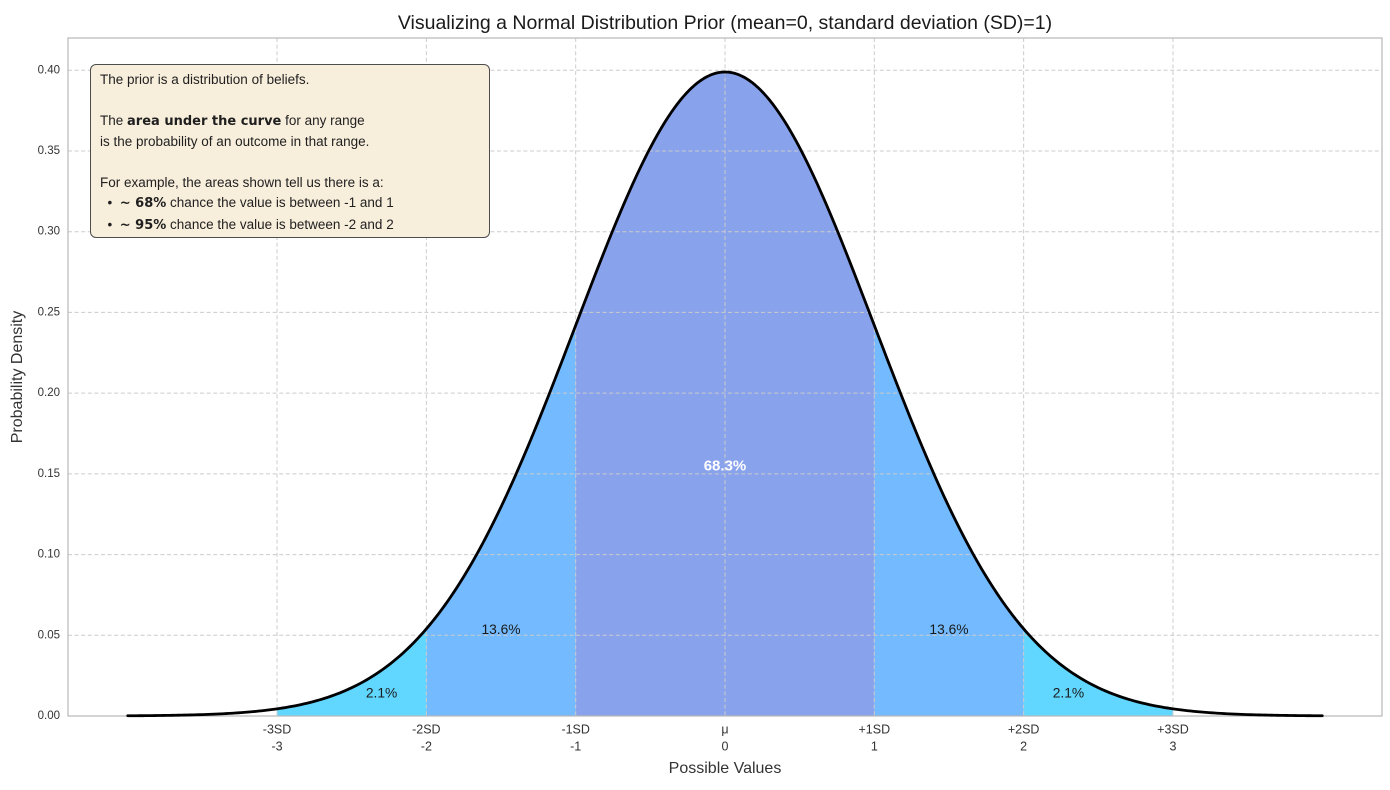 This screenshot has height=790, width=1390. Describe the element at coordinates (724, 730) in the screenshot. I see `x-tick-sd-label: μ` at that location.